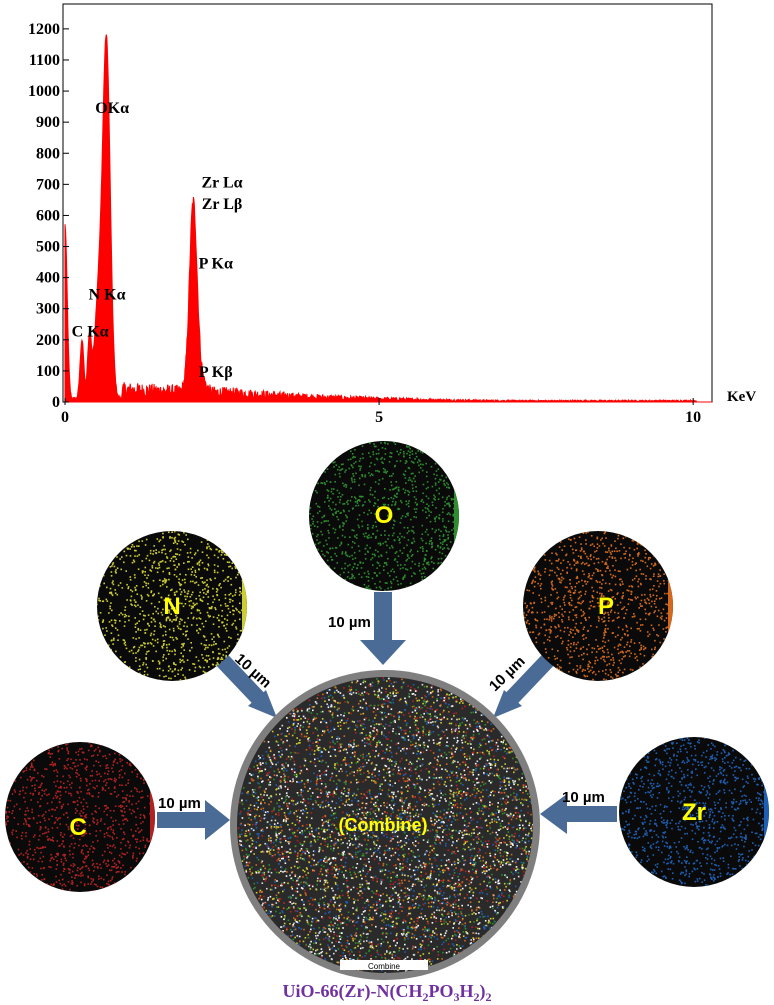  I want to click on x-axis-ticks: 0 5 10, so click(381, 412).